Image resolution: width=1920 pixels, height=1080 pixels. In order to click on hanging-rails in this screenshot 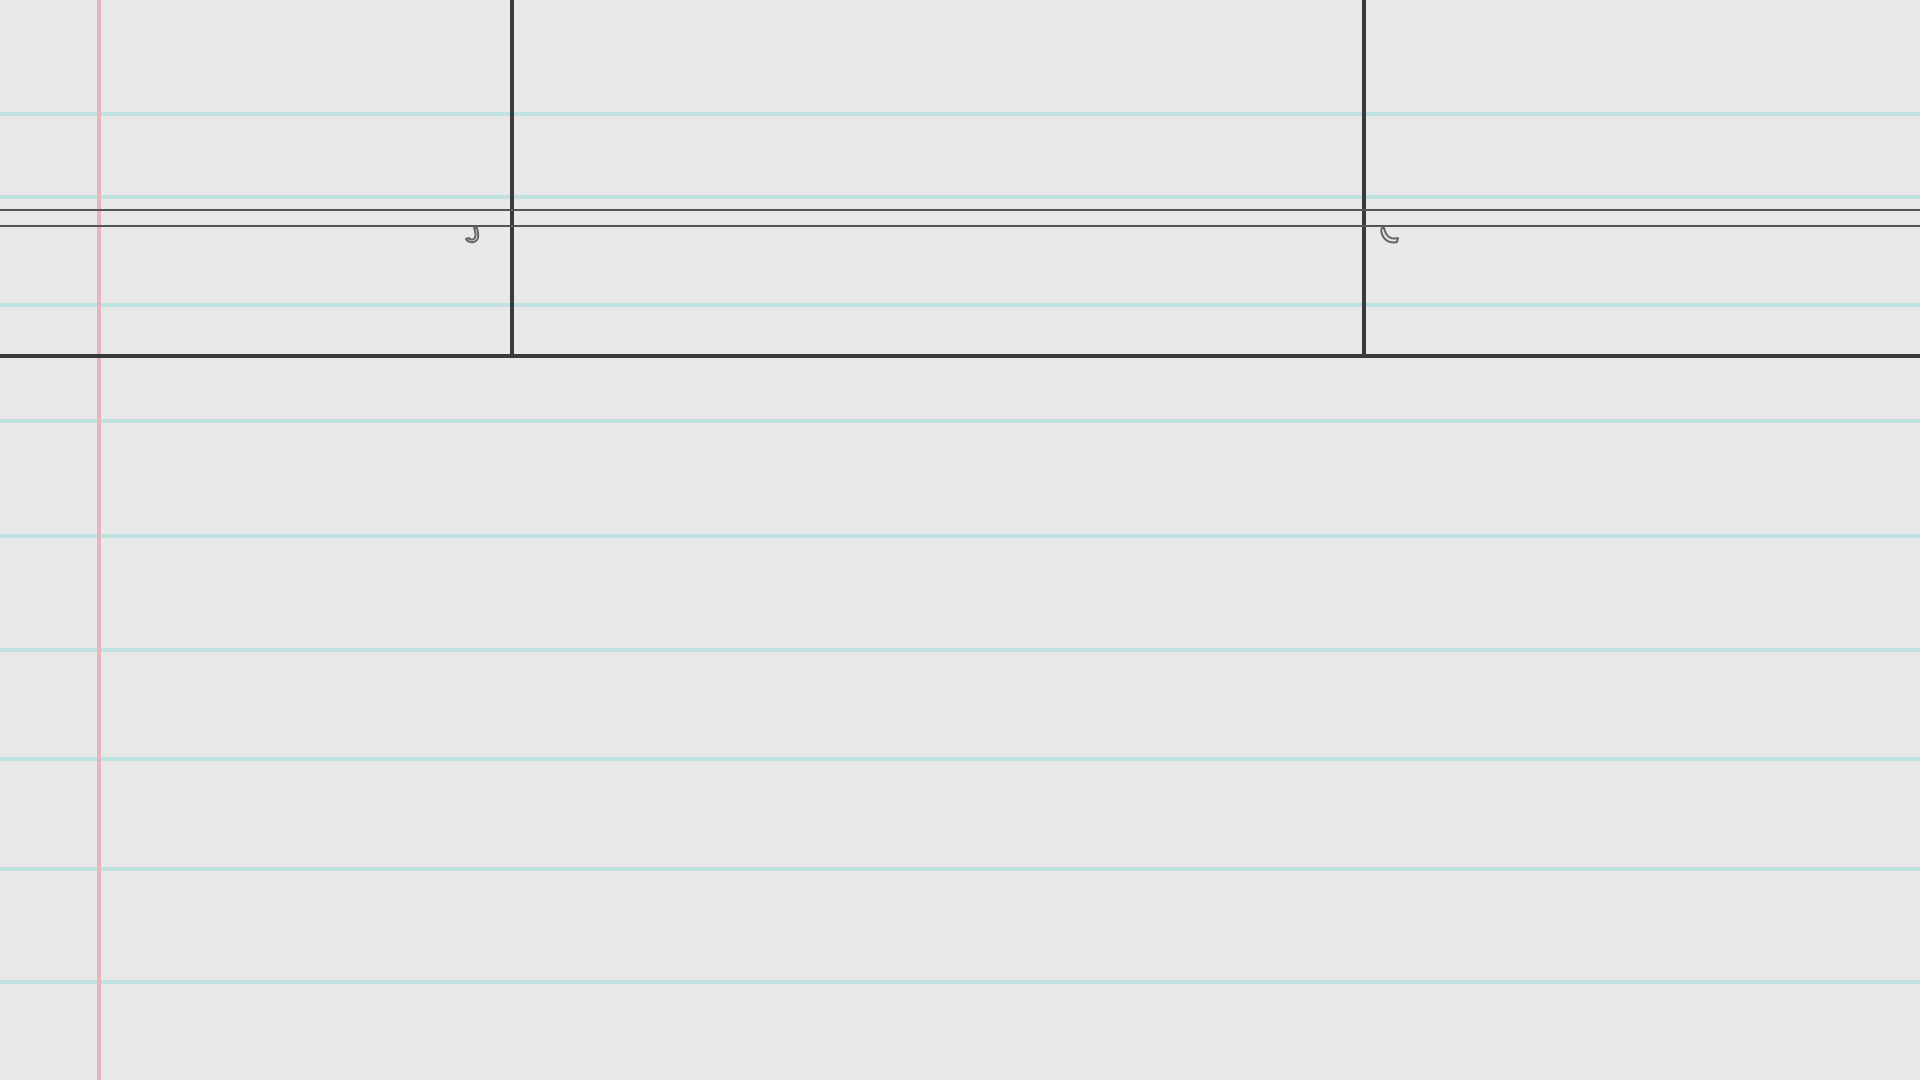, I will do `click(960, 218)`.